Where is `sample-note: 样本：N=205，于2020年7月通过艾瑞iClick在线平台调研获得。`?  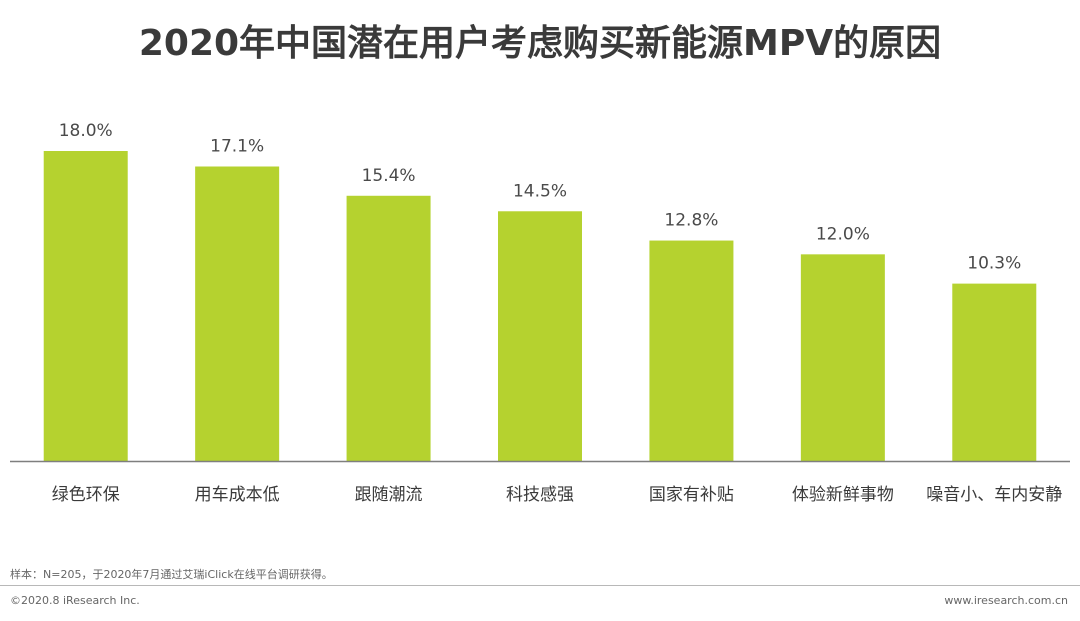
sample-note: 样本：N=205，于2020年7月通过艾瑞iClick在线平台调研获得。 is located at coordinates (171, 574).